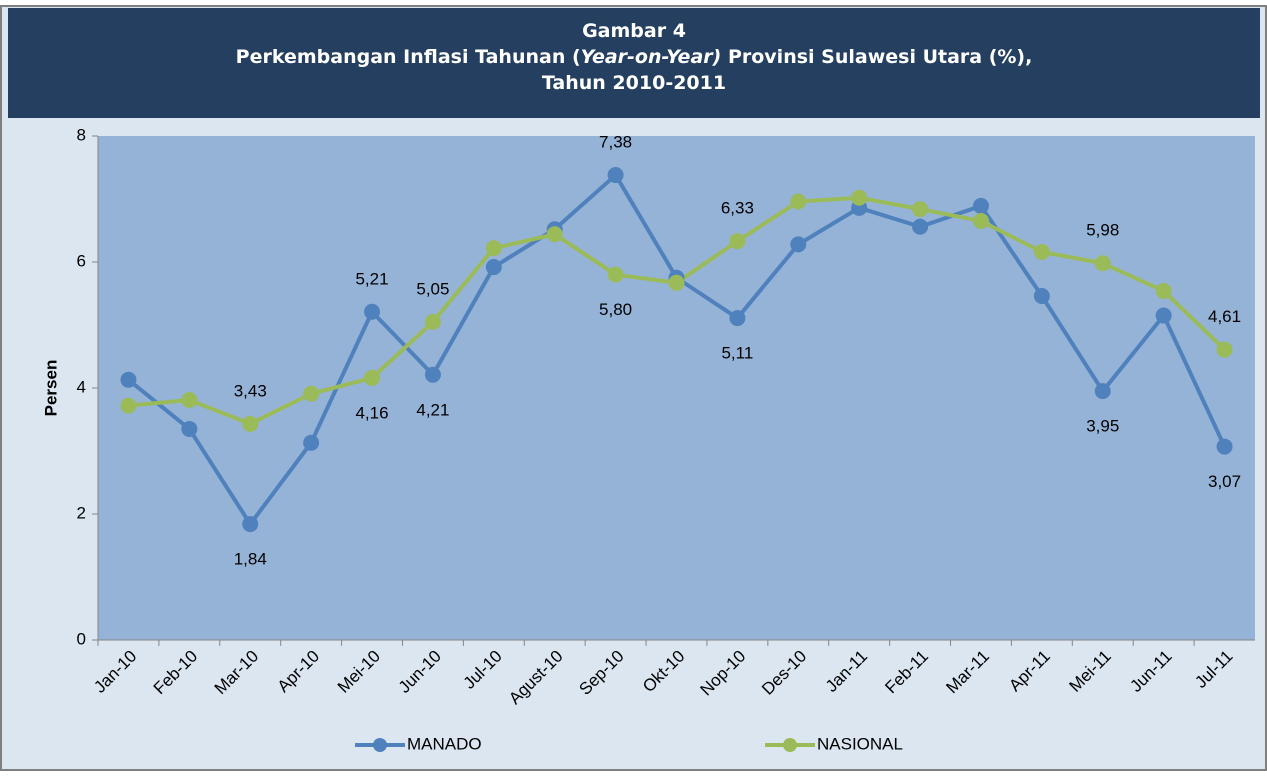  I want to click on data-label: 5,98, so click(1102, 230).